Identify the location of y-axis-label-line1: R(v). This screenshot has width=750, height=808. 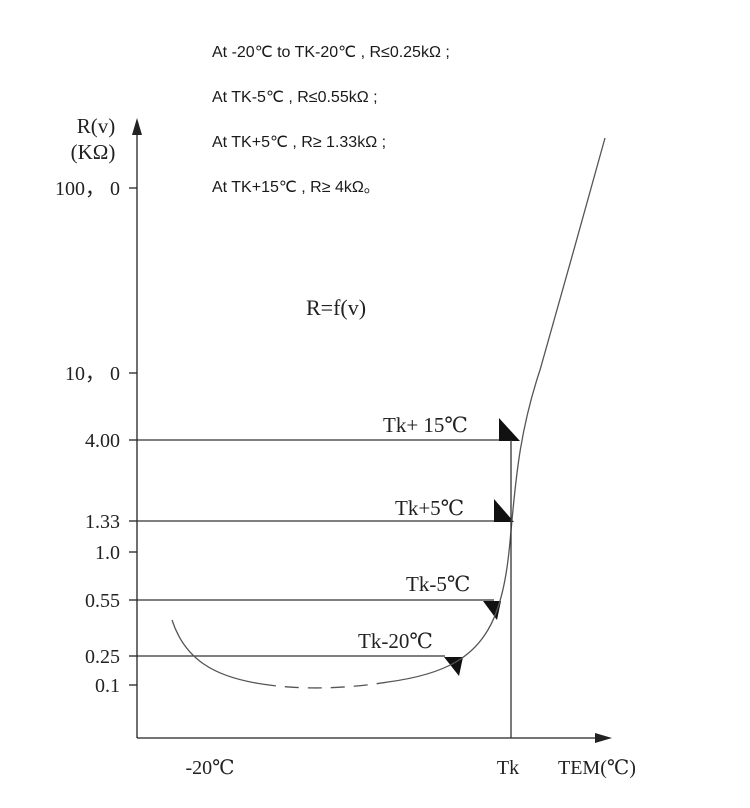
(96, 126).